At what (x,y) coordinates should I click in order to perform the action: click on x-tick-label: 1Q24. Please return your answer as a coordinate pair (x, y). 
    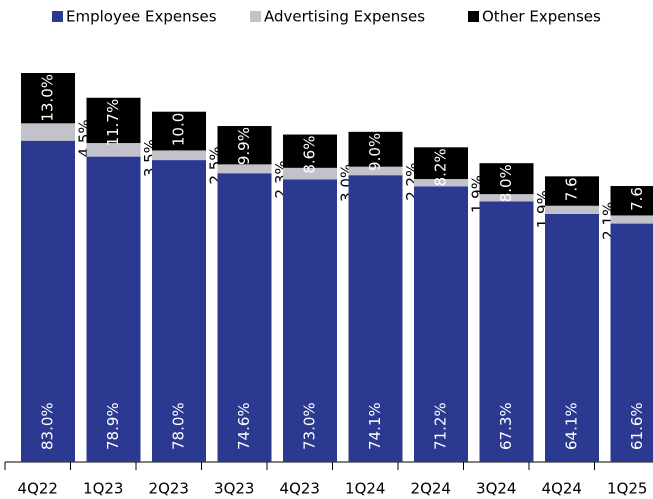
    Looking at the image, I should click on (365, 489).